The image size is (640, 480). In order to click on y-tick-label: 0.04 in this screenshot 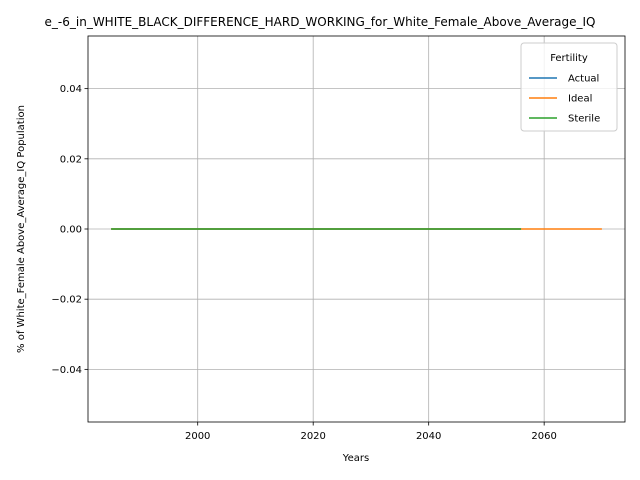, I will do `click(71, 89)`.